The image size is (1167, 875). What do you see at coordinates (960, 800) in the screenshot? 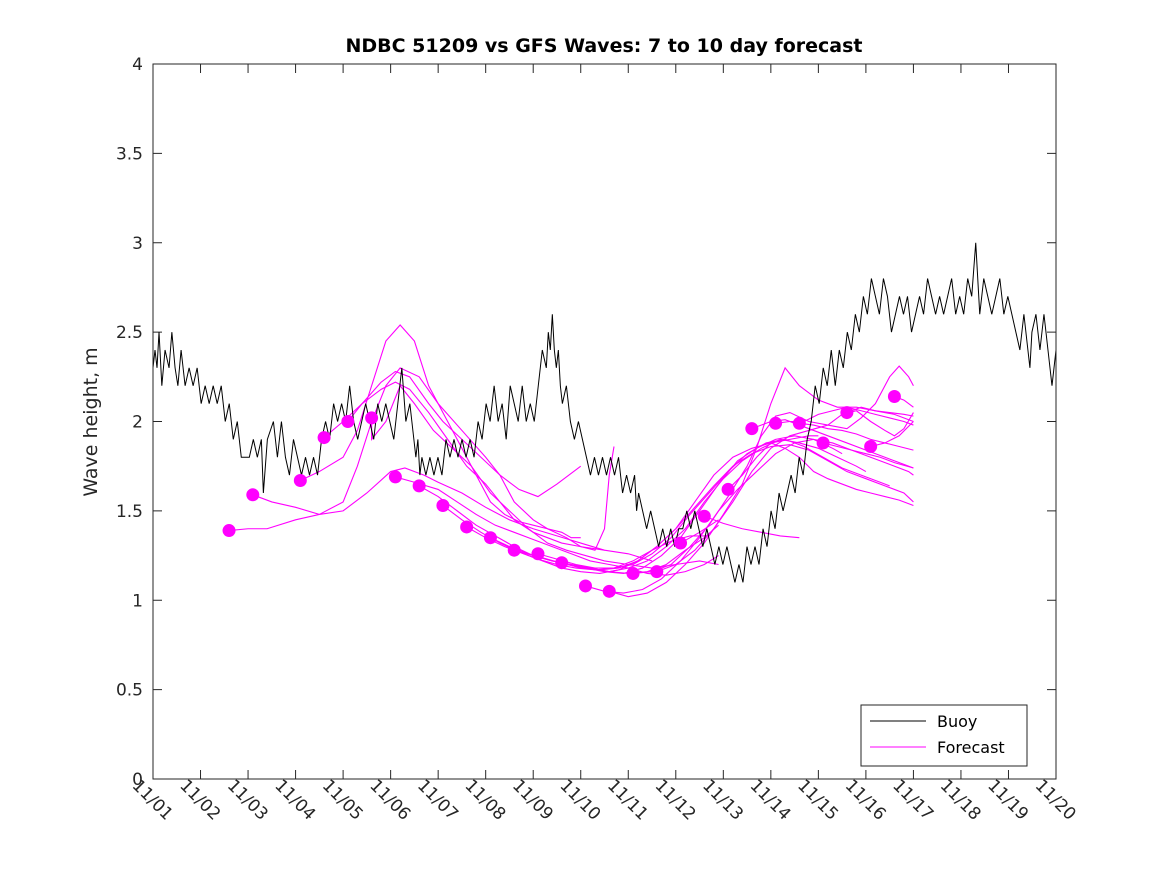
I see `x-tick-label: 11/18` at bounding box center [960, 800].